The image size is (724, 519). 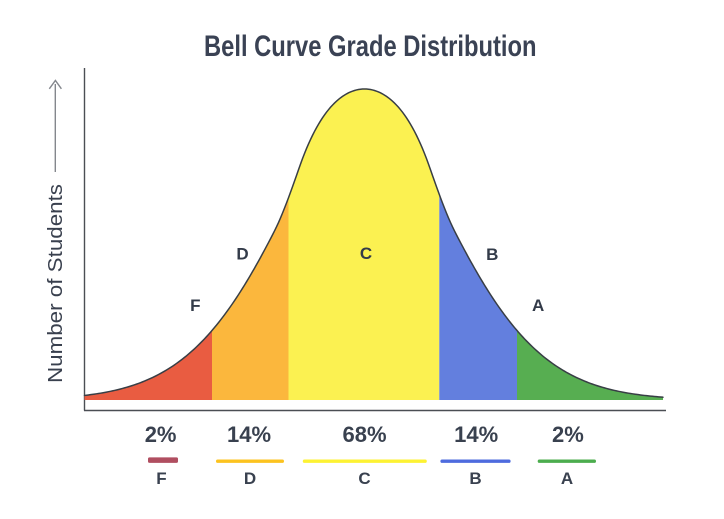 I want to click on svg-text: Bell Curve Grade Distribution, so click(x=370, y=46).